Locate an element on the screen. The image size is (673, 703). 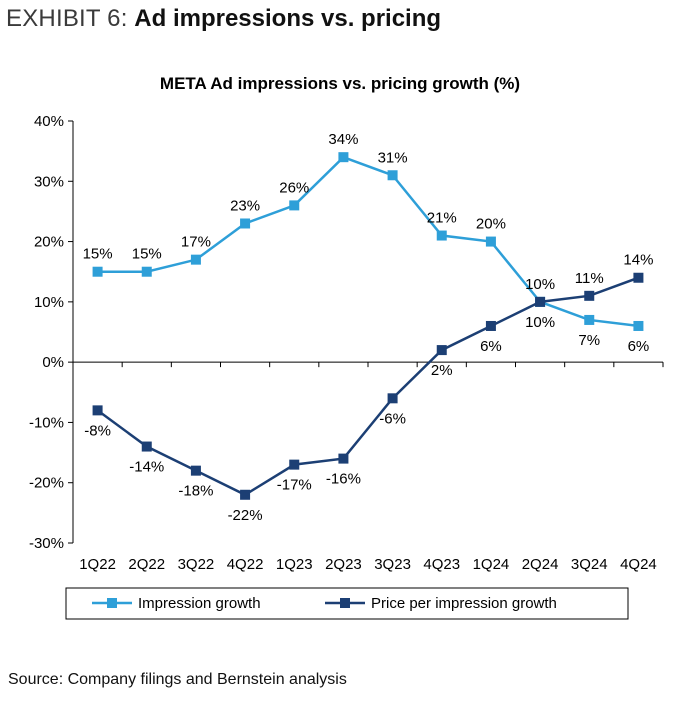
data-label-1: 11% is located at coordinates (589, 278).